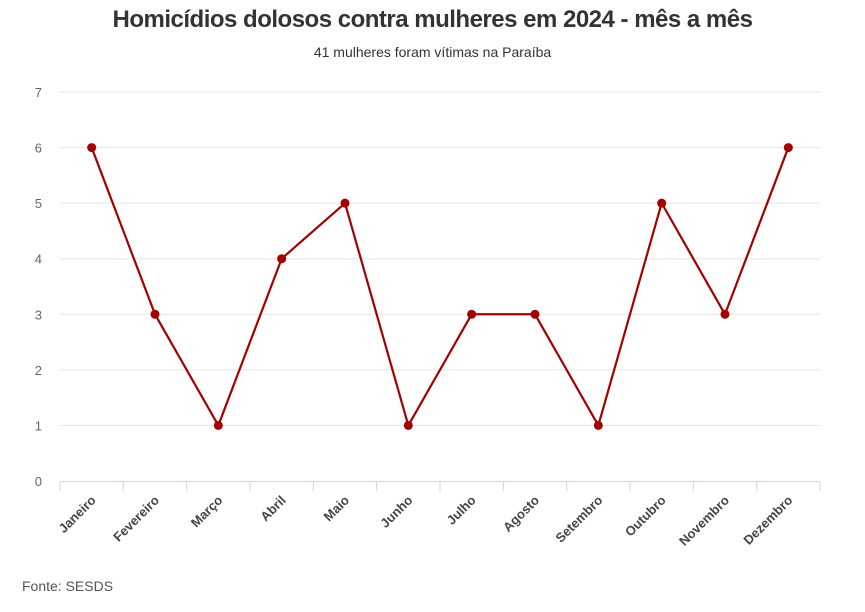  I want to click on x-tick-label: Maio, so click(337, 508).